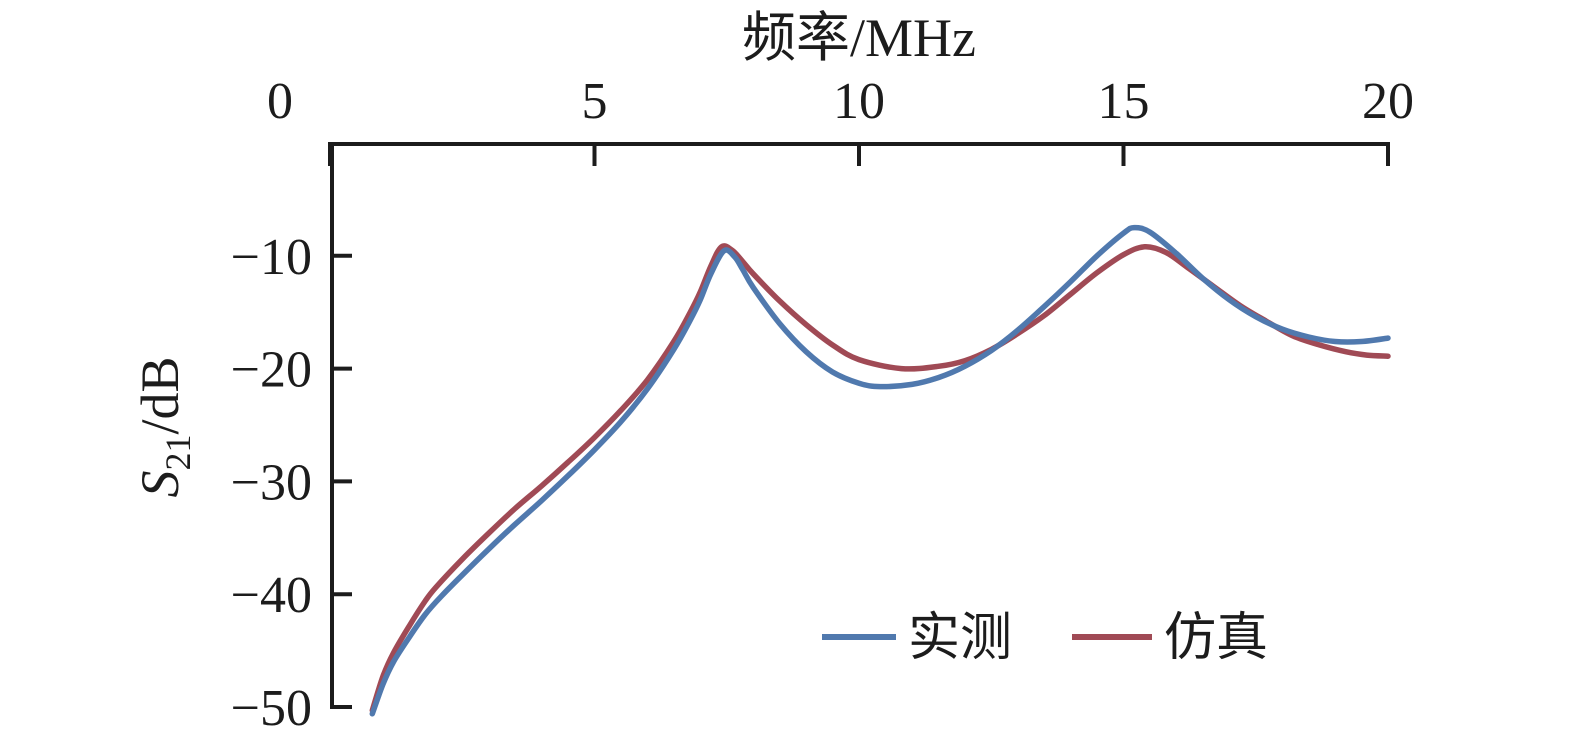 Image resolution: width=1575 pixels, height=748 pixels. What do you see at coordinates (280, 101) in the screenshot?
I see `x-tick-label-0: 0` at bounding box center [280, 101].